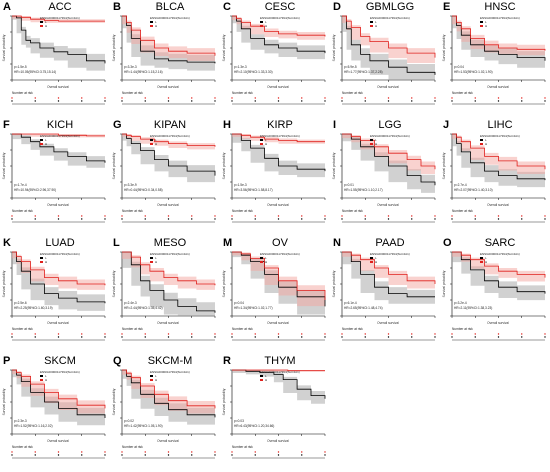  I want to click on legend-high-label: H, so click(376, 26).